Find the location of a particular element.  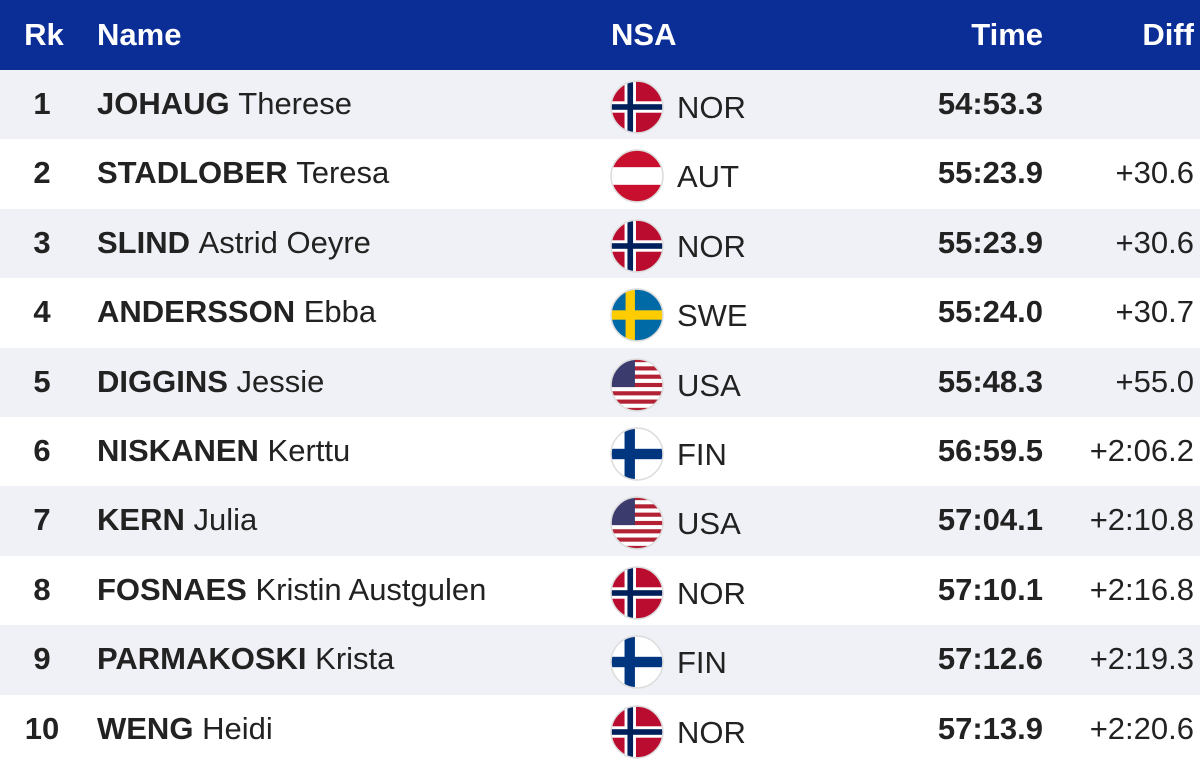

rank: 5 is located at coordinates (42, 381).